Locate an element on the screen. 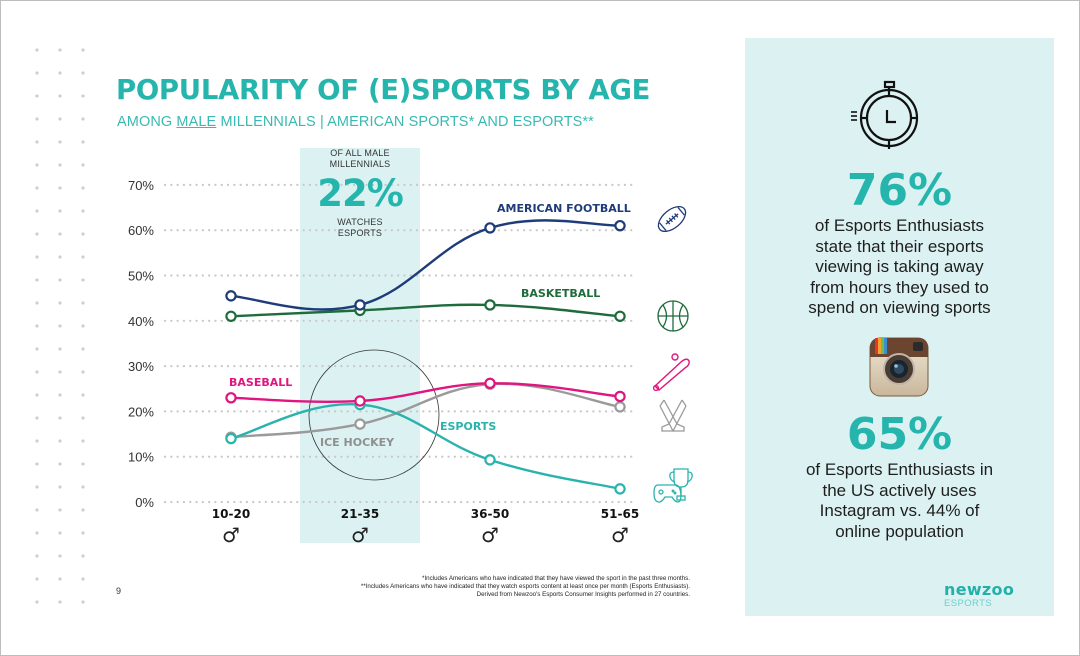  x-tick-label: 21-35 is located at coordinates (360, 514).